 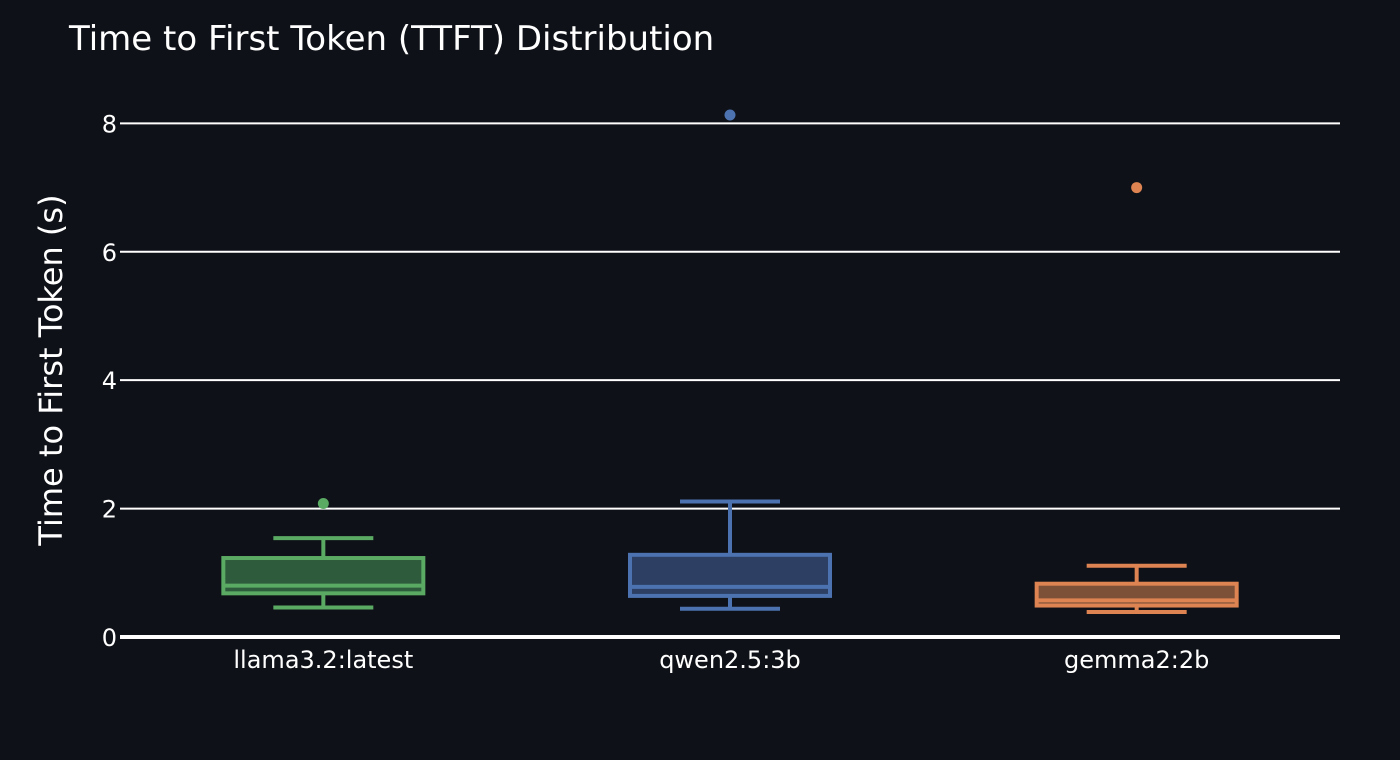 I want to click on y-tick-label: 0, so click(x=109, y=638).